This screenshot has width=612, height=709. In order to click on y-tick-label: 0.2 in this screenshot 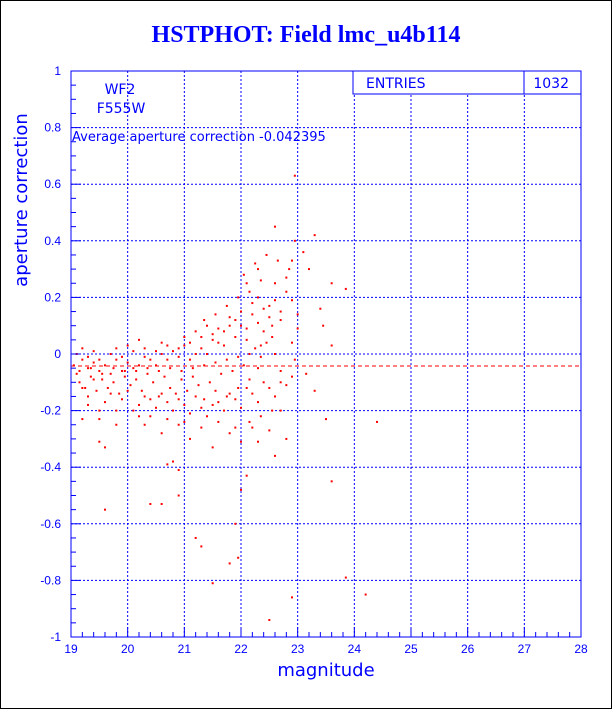, I will do `click(52, 297)`.